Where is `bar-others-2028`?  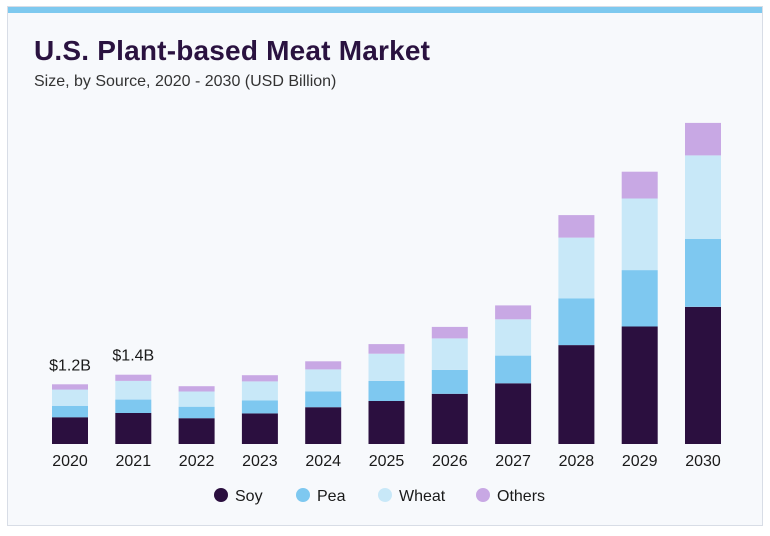 bar-others-2028 is located at coordinates (576, 226).